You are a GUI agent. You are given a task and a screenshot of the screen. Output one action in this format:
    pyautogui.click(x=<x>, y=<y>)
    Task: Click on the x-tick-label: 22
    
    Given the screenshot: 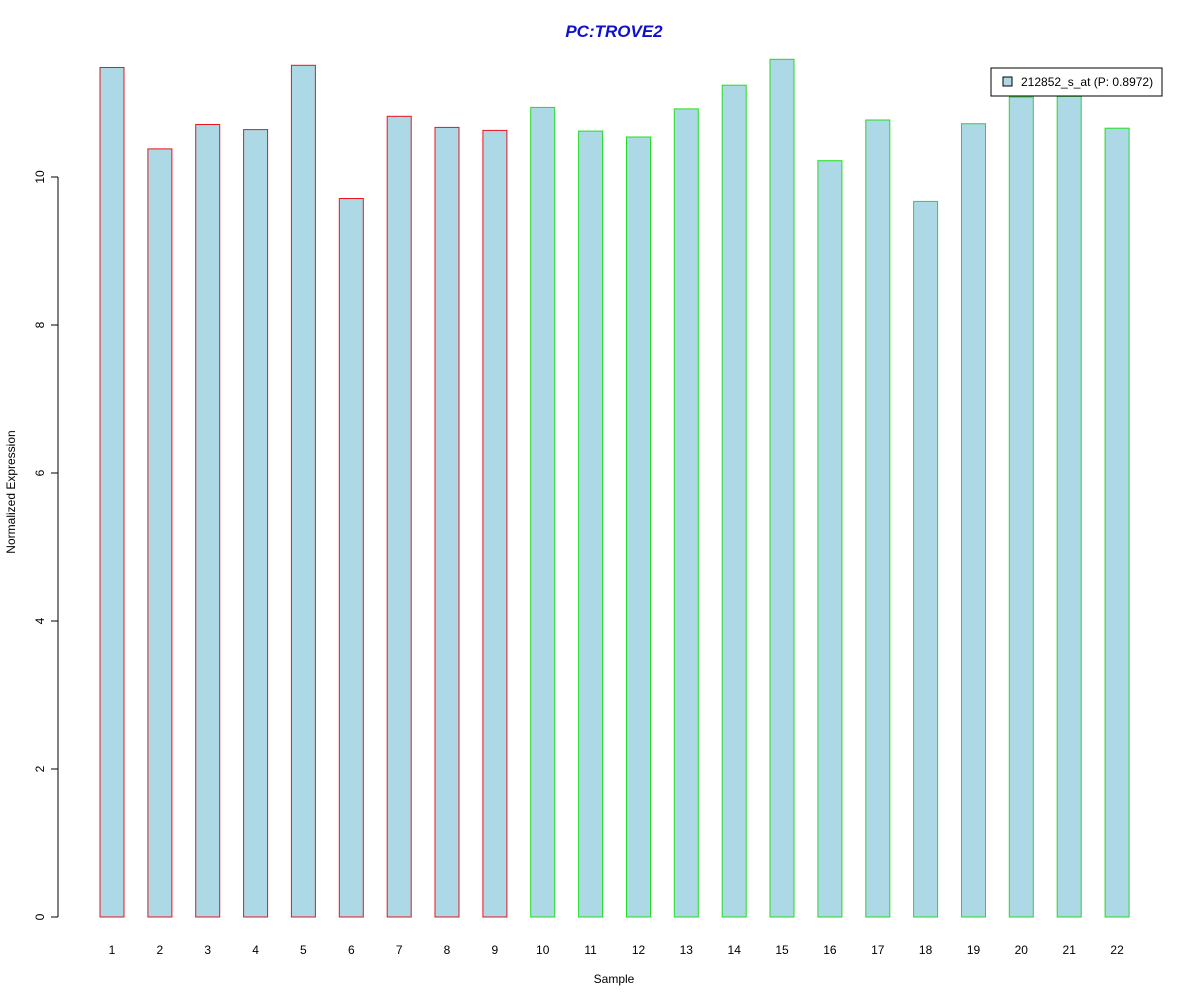 What is the action you would take?
    pyautogui.click(x=1117, y=950)
    